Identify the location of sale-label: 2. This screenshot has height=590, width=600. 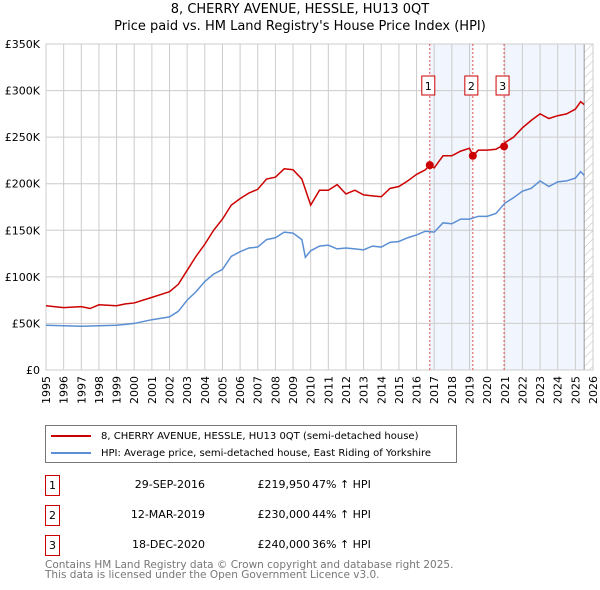
(471, 86).